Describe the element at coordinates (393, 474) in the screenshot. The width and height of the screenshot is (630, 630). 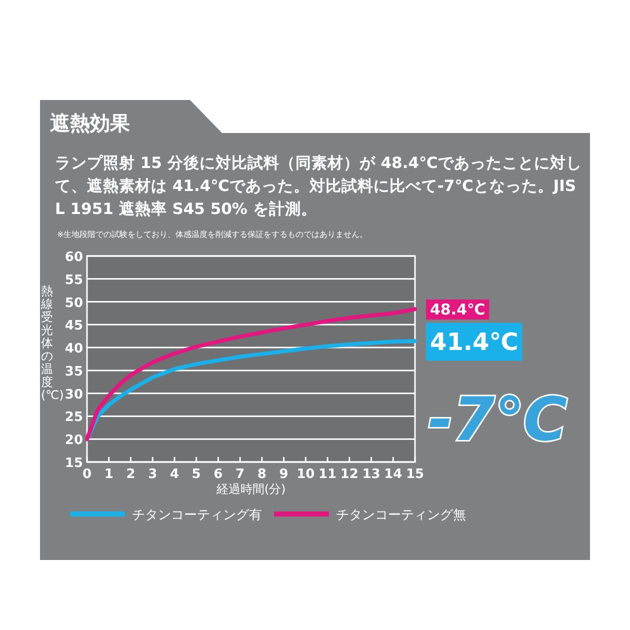
I see `x-tick-label: 14` at that location.